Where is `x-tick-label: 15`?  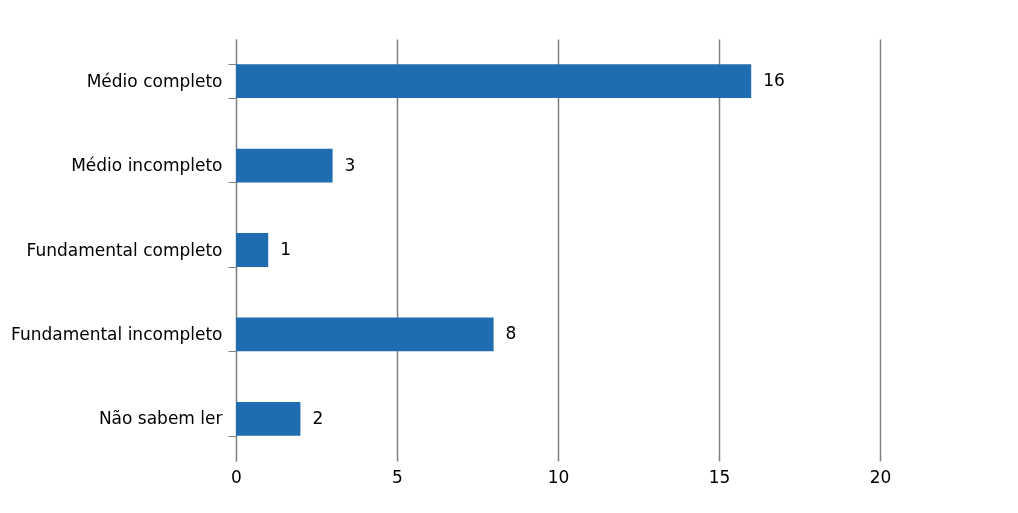 x-tick-label: 15 is located at coordinates (719, 476).